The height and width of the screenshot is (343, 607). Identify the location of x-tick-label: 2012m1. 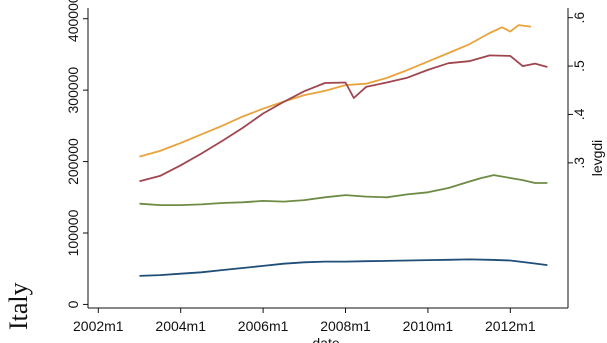
(510, 326).